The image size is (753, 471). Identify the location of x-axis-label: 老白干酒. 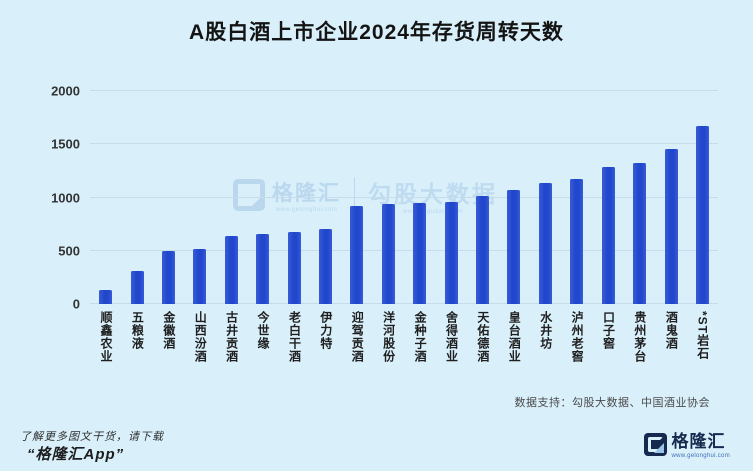
(294, 337).